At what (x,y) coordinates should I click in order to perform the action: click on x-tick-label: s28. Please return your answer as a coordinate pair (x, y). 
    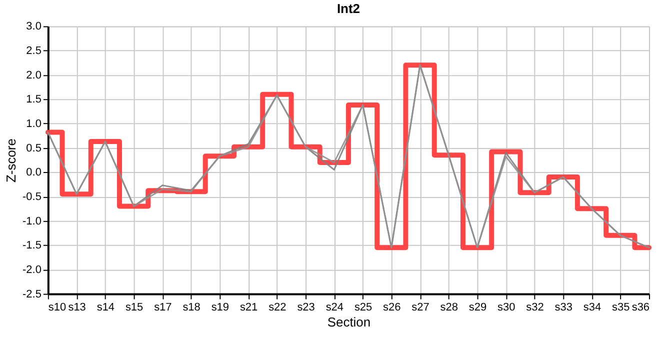
    Looking at the image, I should click on (449, 307).